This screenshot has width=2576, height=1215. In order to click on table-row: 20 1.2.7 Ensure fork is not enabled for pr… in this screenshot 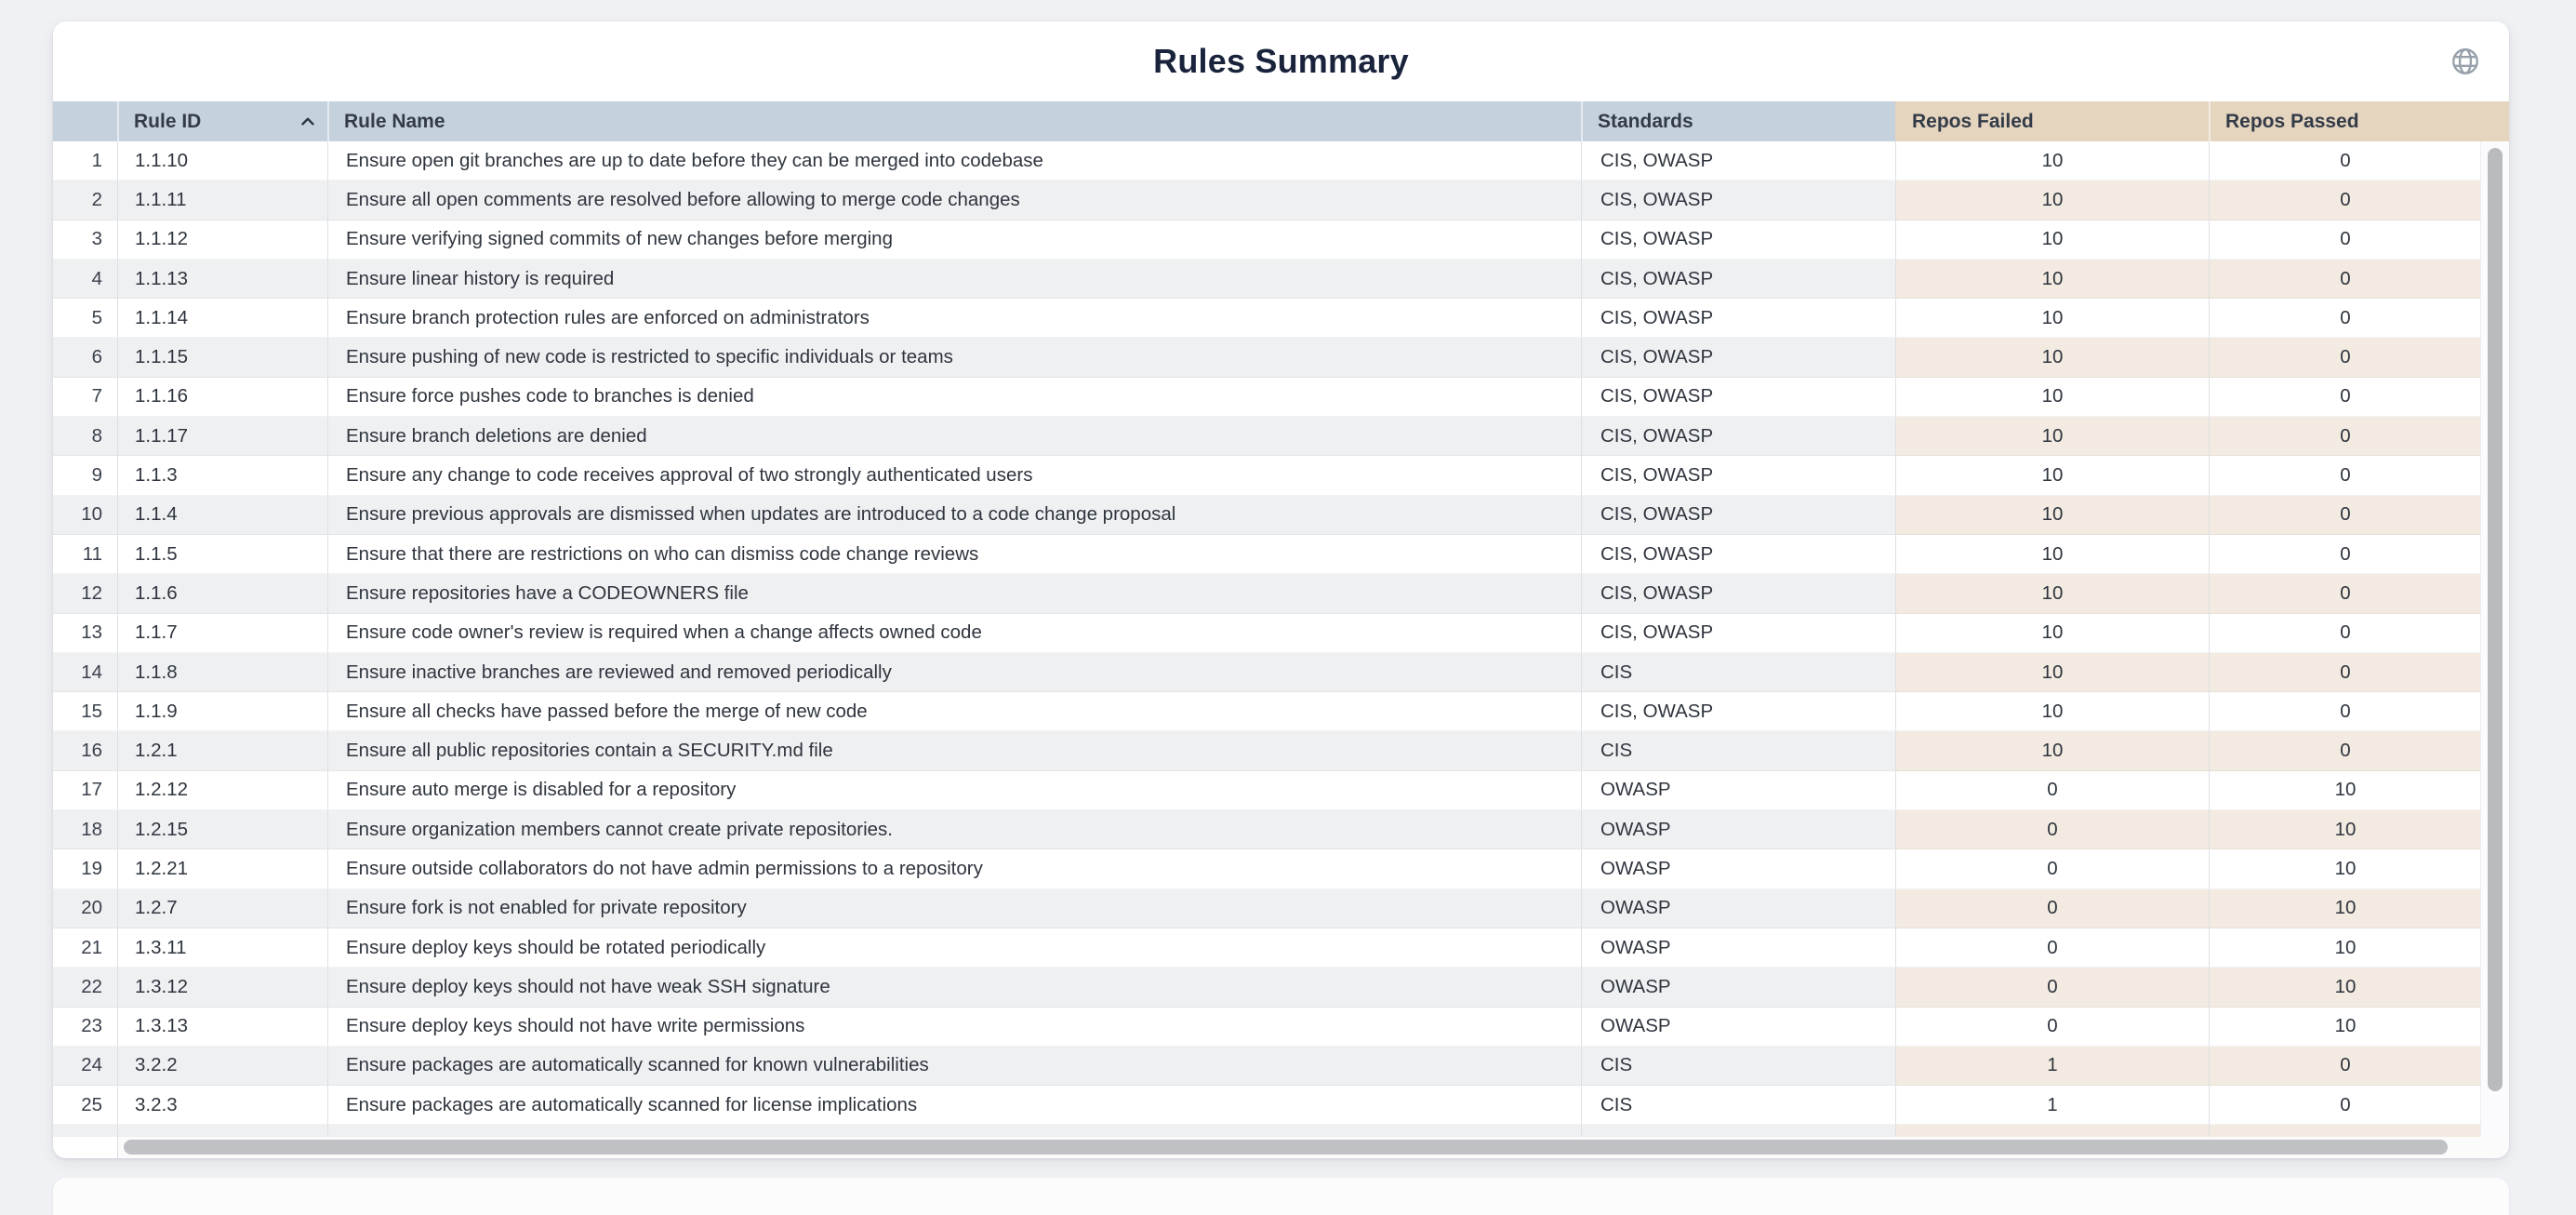, I will do `click(1267, 908)`.